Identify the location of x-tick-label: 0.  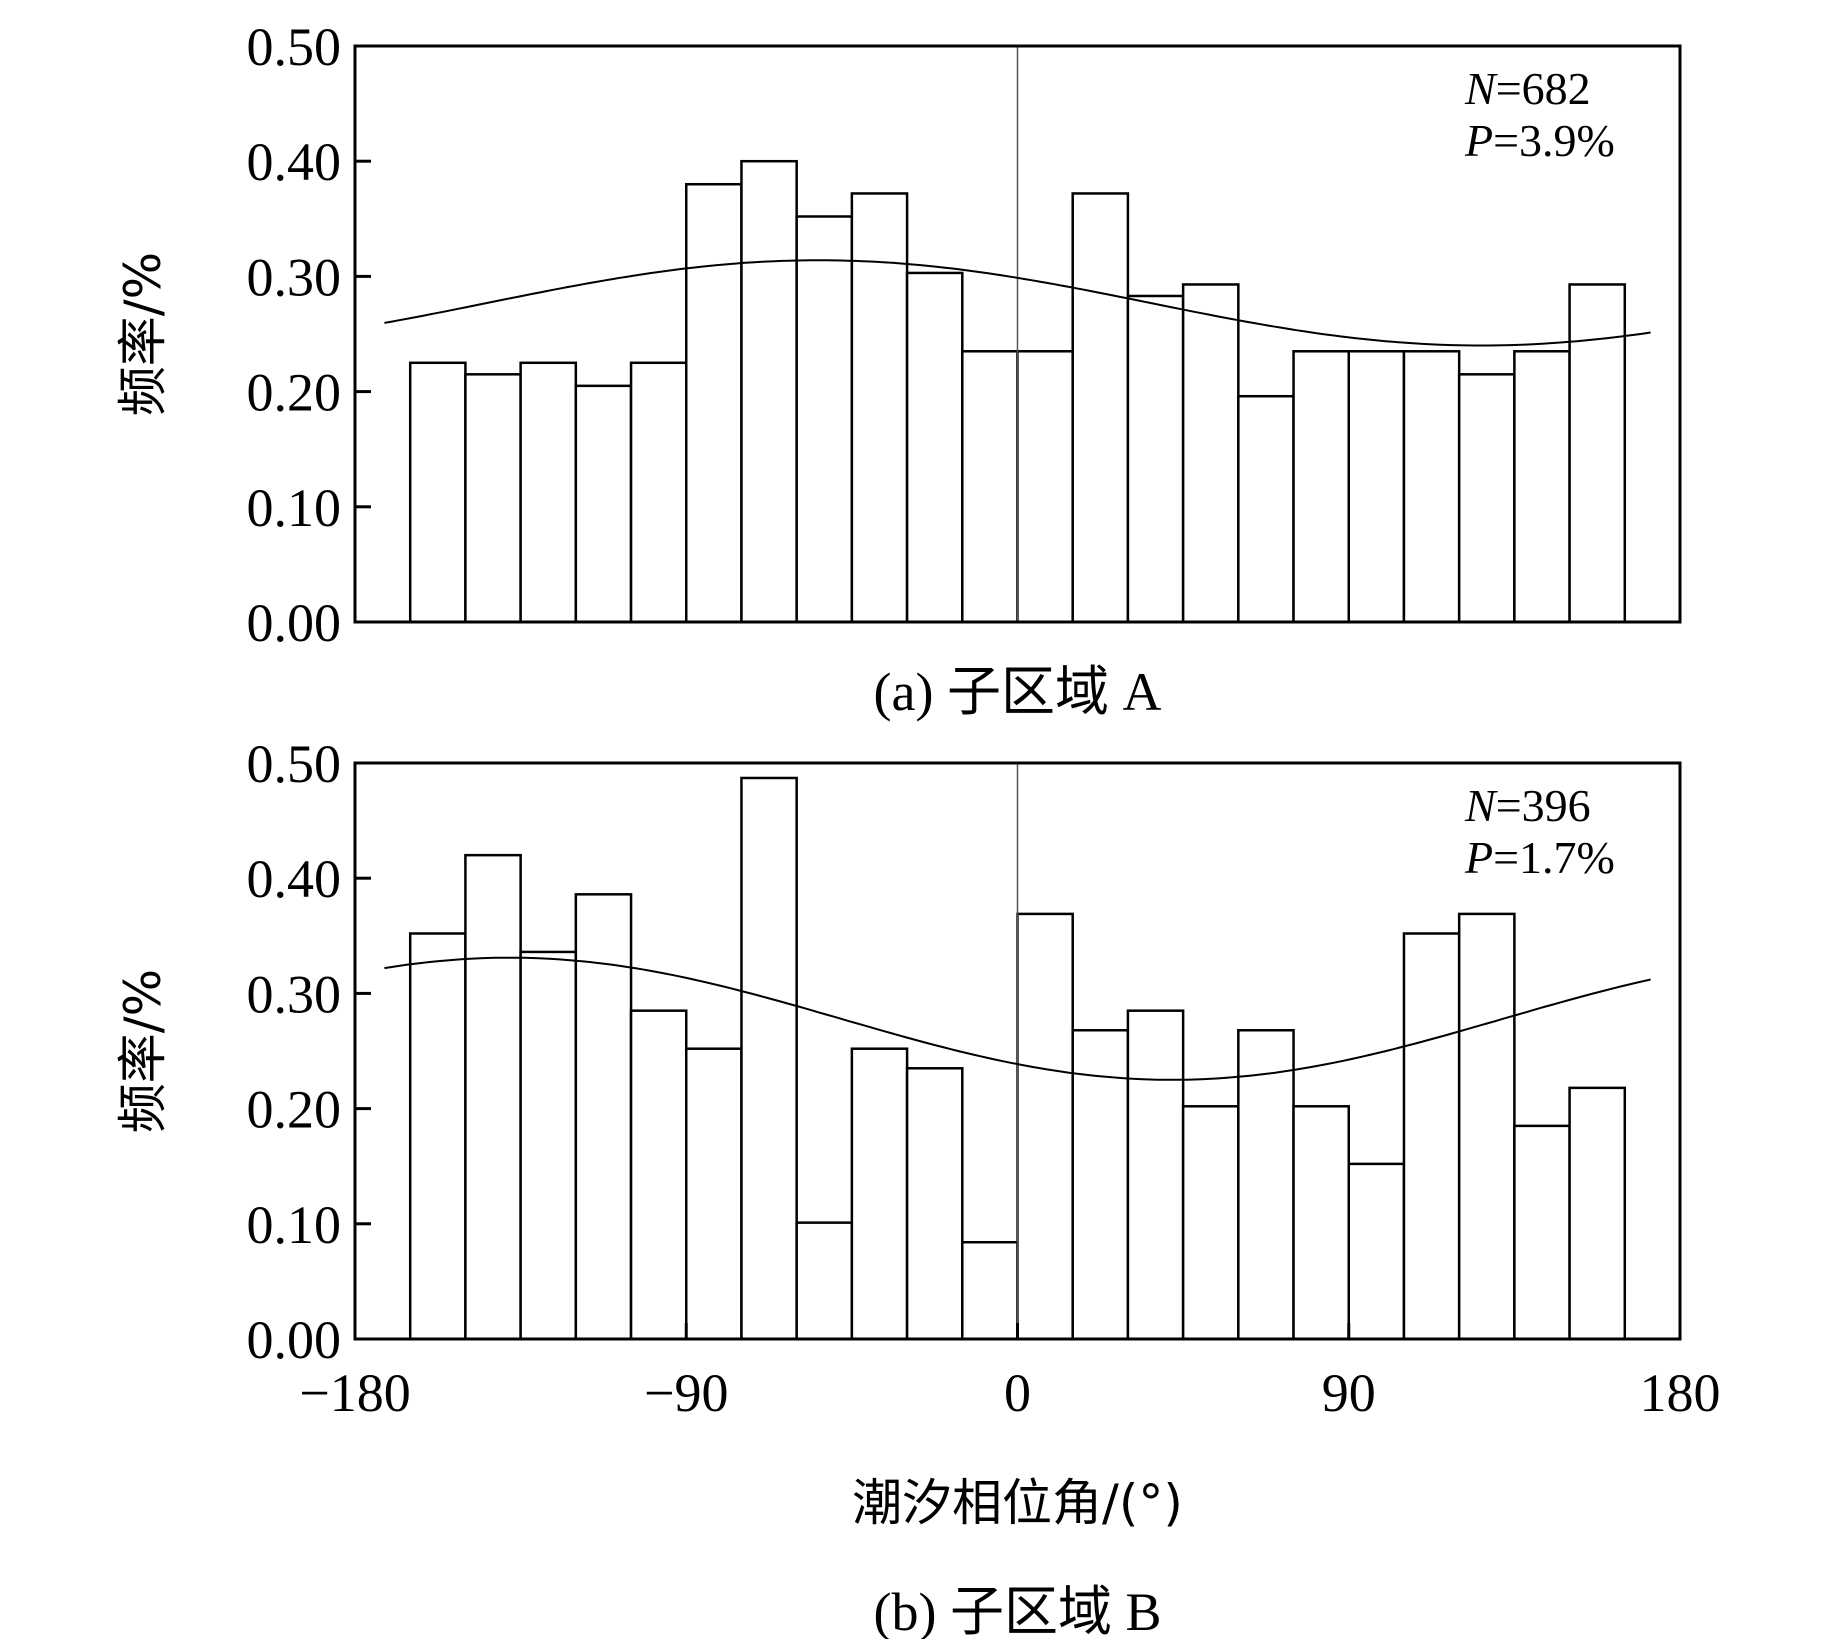
(1017, 1393).